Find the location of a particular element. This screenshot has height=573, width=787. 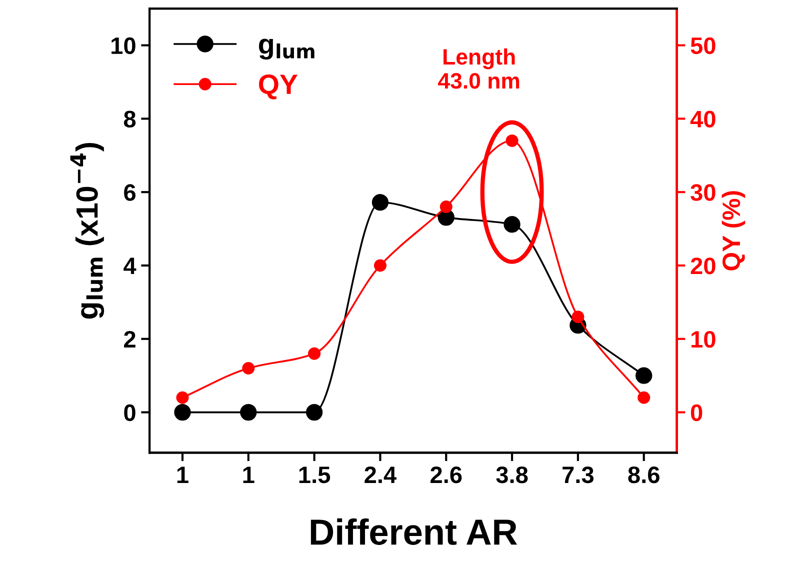

y-tick-label: 10 is located at coordinates (124, 45).